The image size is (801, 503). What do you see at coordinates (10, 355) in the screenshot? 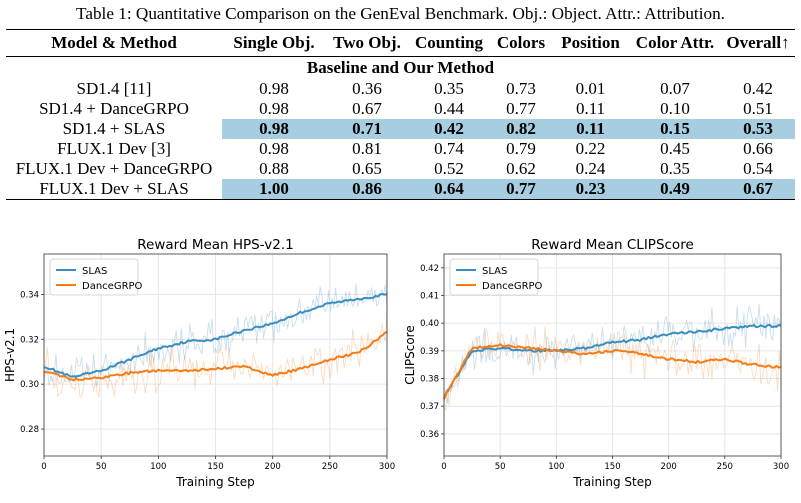
I see `y-axis-label: HPS-v2.1` at bounding box center [10, 355].